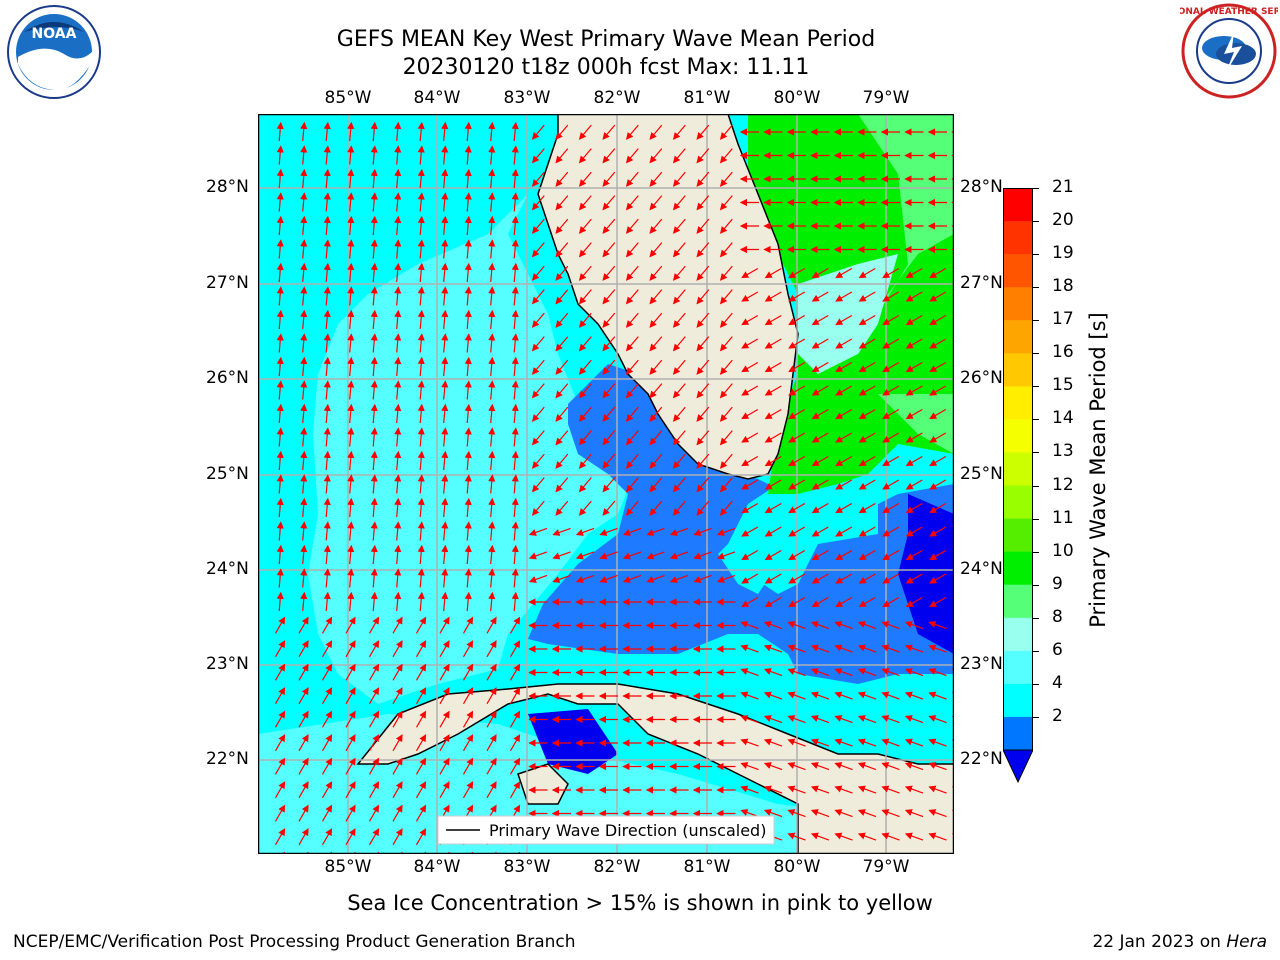 The width and height of the screenshot is (1280, 960). I want to click on lon-label-top: 83°W, so click(527, 98).